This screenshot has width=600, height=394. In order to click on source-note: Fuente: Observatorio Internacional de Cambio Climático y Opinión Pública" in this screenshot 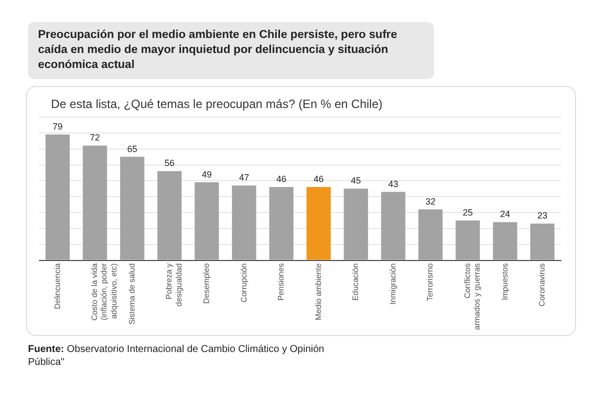, I will do `click(177, 356)`.